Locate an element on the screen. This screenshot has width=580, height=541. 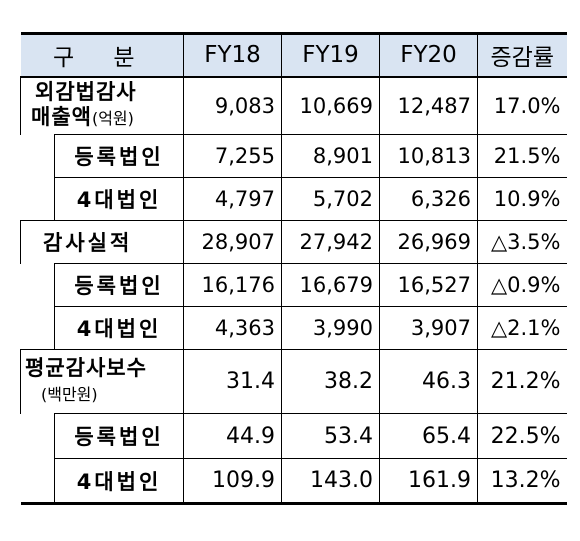
header-fy18: FY18 is located at coordinates (232, 55).